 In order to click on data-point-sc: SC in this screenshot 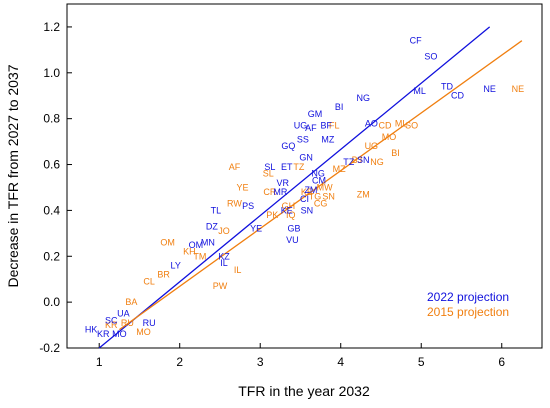, I will do `click(111, 320)`.